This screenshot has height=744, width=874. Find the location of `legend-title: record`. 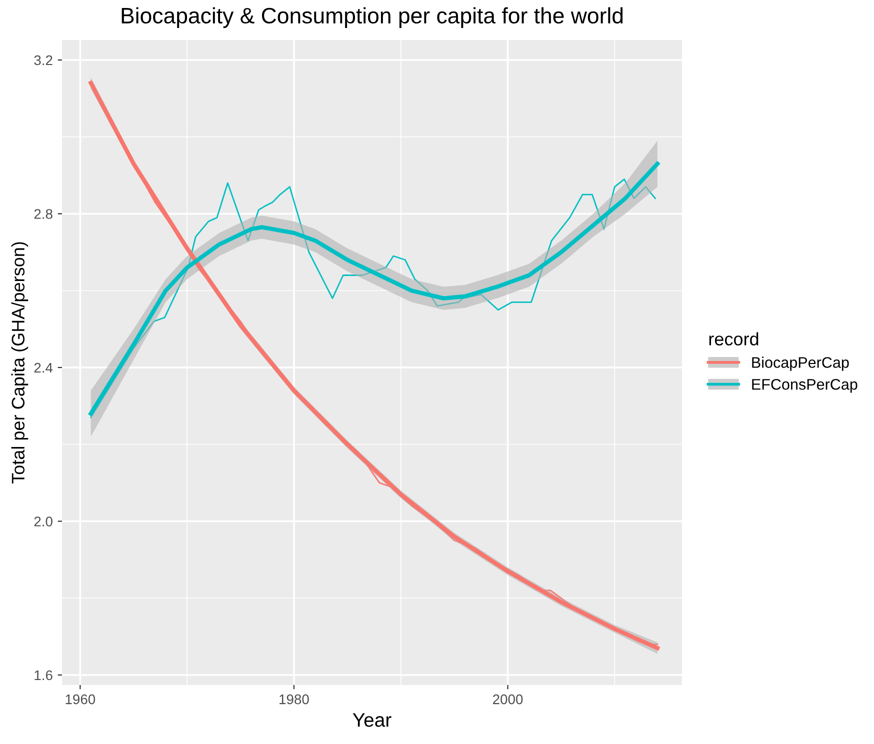

legend-title: record is located at coordinates (733, 339).